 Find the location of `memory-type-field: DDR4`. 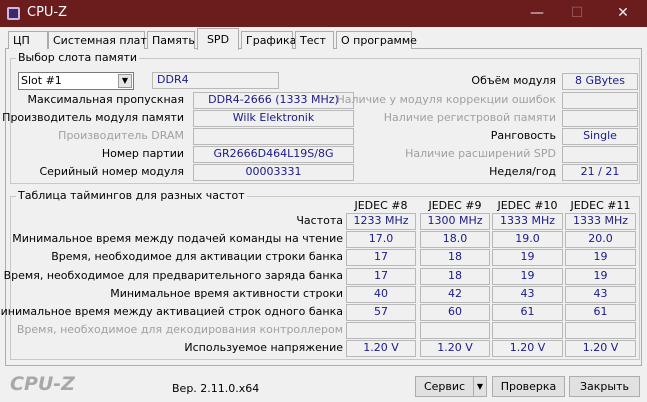

memory-type-field: DDR4 is located at coordinates (215, 80).